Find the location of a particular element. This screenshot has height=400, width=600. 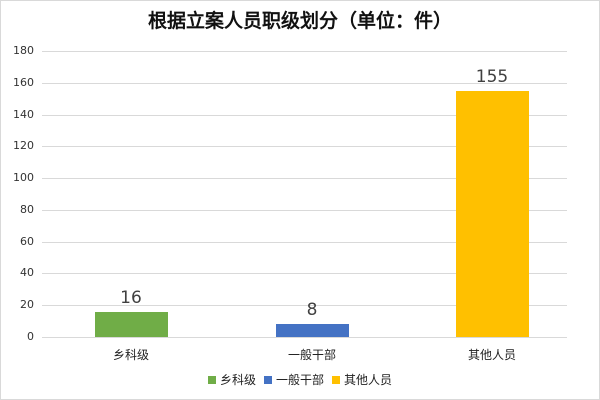

y-tick-label: 0 is located at coordinates (30, 336).